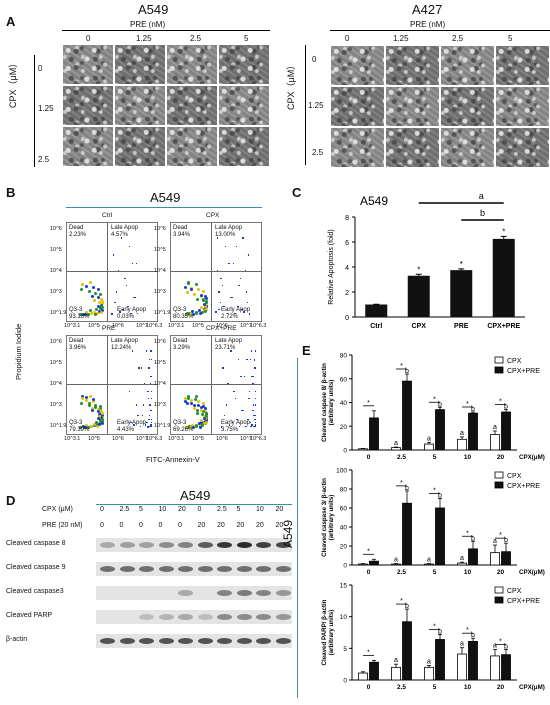 The image size is (550, 705). What do you see at coordinates (109, 328) in the screenshot?
I see `flow-plot-title-2: PRE` at bounding box center [109, 328].